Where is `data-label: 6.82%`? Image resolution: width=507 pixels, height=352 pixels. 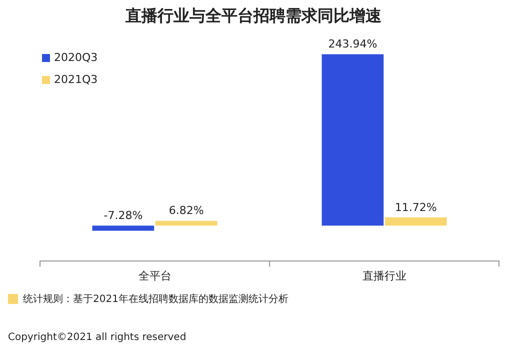 data-label: 6.82% is located at coordinates (186, 211).